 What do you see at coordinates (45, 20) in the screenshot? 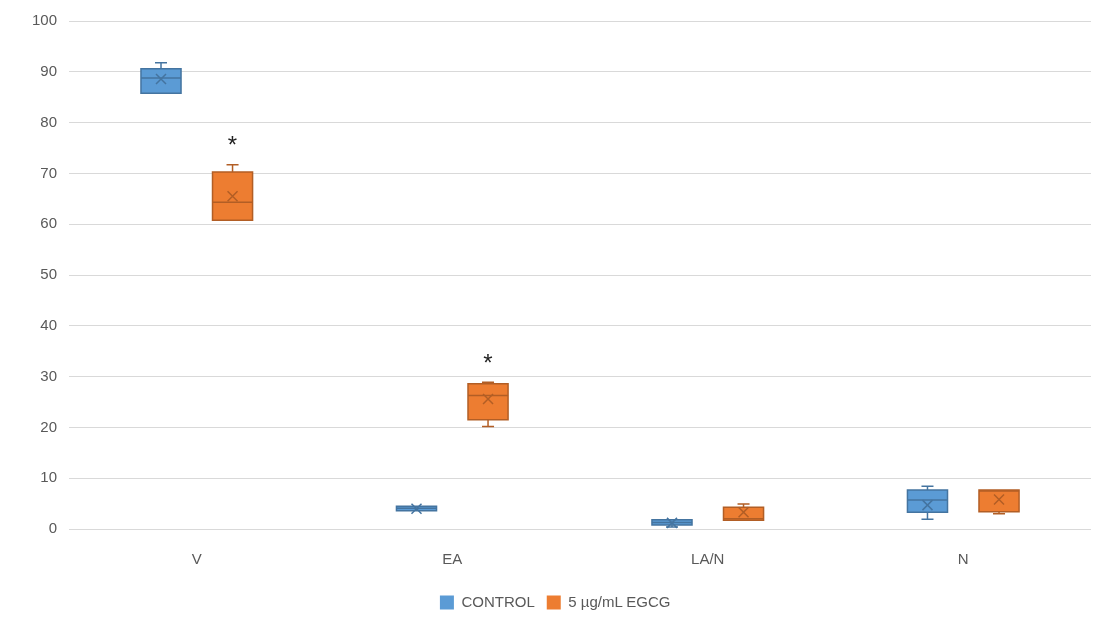
I see `y-tick-label: 100` at bounding box center [45, 20].